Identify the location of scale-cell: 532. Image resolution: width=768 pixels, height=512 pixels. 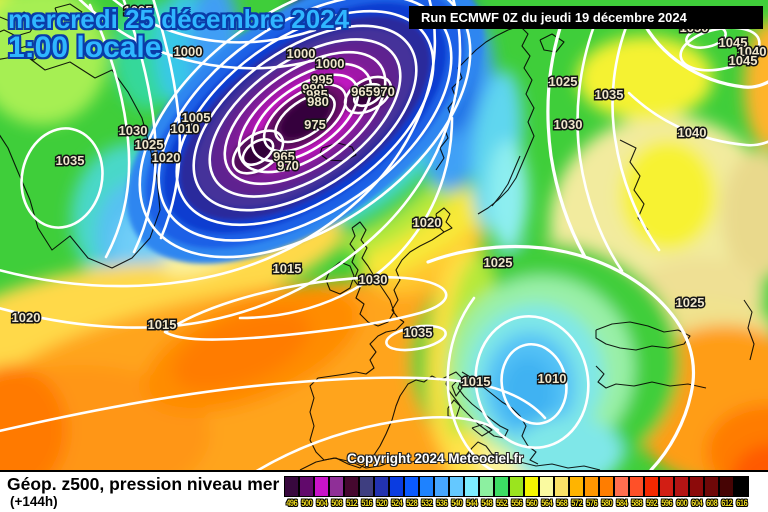
(426, 492).